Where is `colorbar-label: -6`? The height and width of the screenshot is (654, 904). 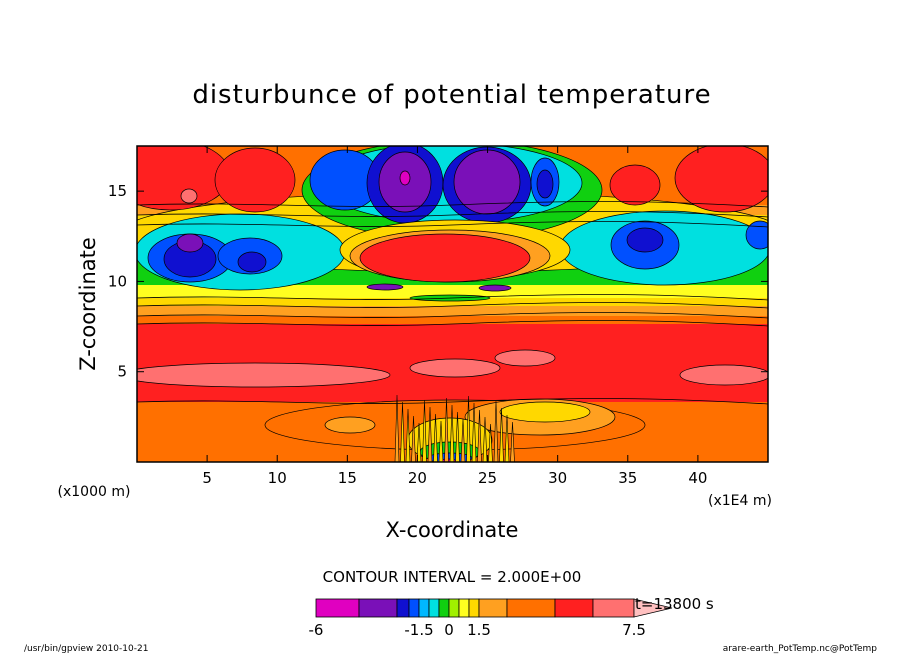
colorbar-label: -6 is located at coordinates (316, 630).